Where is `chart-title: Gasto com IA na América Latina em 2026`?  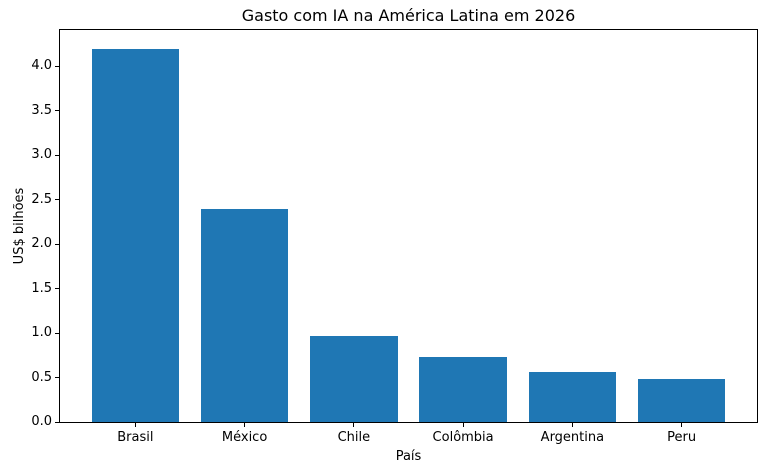 chart-title: Gasto com IA na América Latina em 2026 is located at coordinates (408, 15).